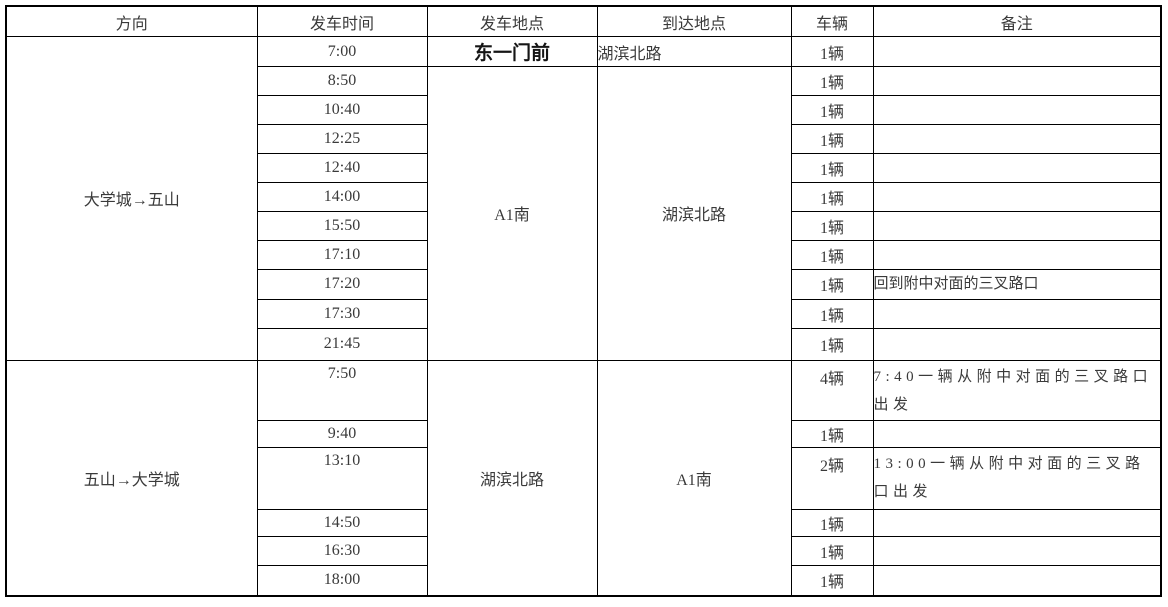 This screenshot has height=607, width=1168. I want to click on header-arrive-place: 到达地点, so click(694, 21).